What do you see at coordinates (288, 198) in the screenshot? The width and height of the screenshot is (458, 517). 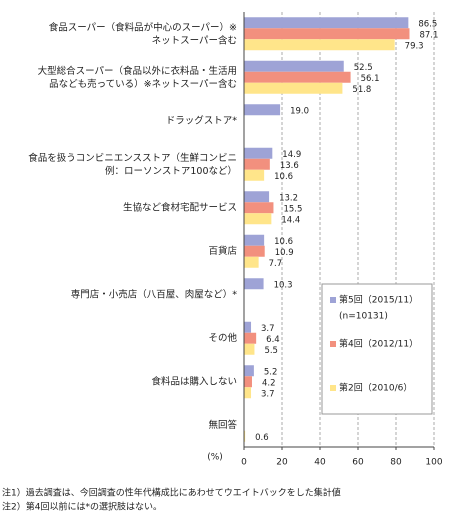 I see `value-label: 13.2` at bounding box center [288, 198].